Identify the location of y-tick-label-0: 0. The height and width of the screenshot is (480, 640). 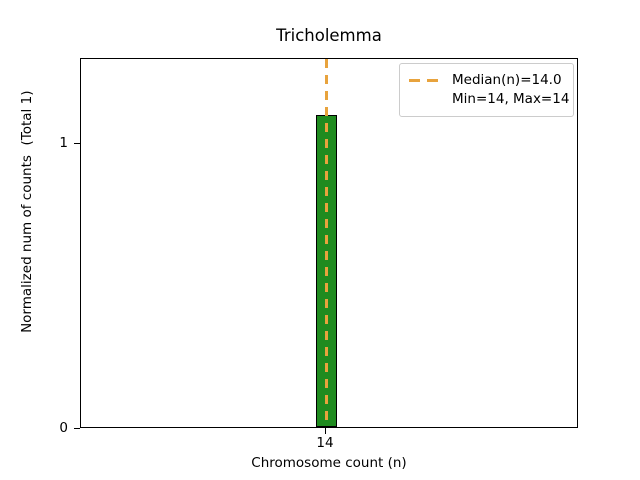
(63, 428).